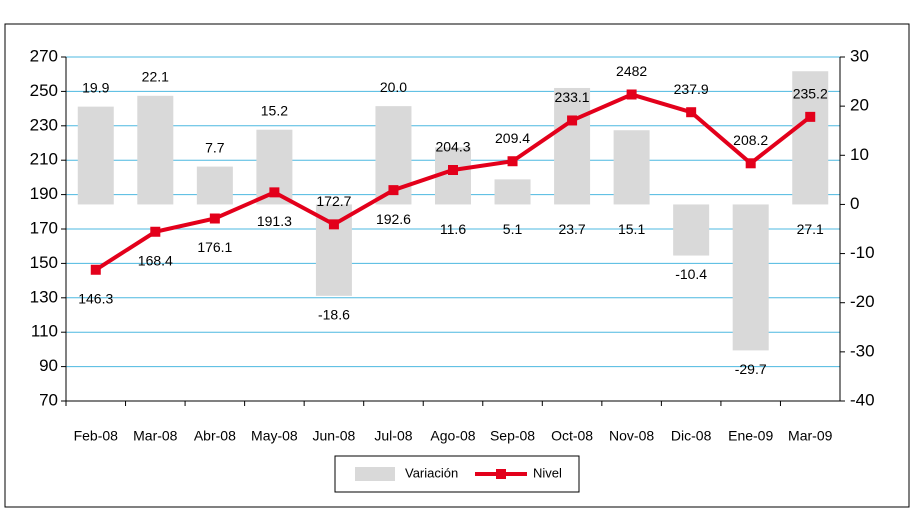 Image resolution: width=916 pixels, height=517 pixels. What do you see at coordinates (44, 331) in the screenshot?
I see `y-tick-label: 110` at bounding box center [44, 331].